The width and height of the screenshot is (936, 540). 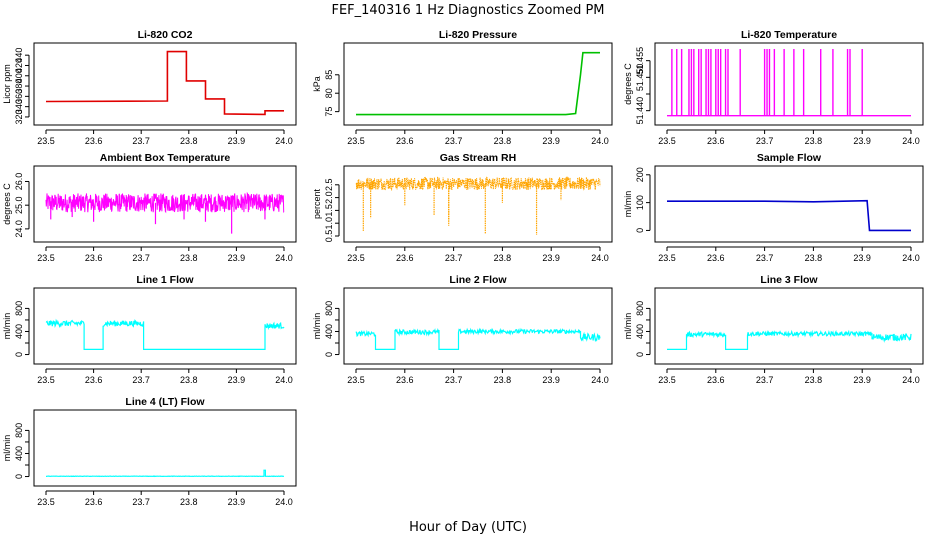 I want to click on y-tick-label: 2.5, so click(x=329, y=185).